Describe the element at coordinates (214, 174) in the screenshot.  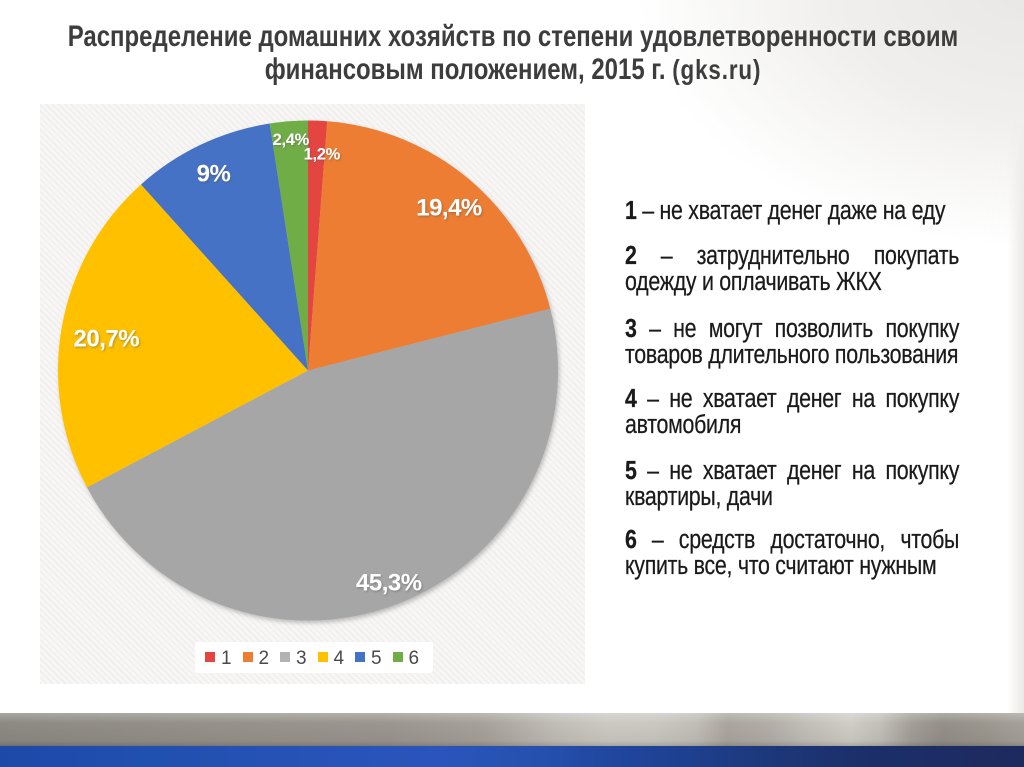
I see `svg-text: 9%` at that location.